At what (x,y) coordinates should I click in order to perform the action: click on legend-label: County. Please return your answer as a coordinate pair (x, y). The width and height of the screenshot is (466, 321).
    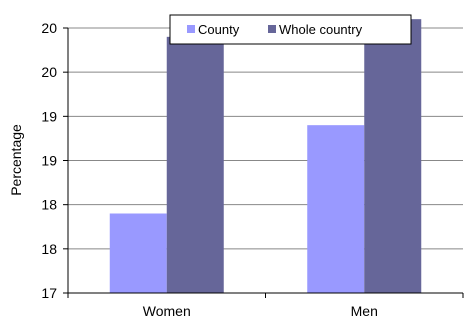
    Looking at the image, I should click on (219, 29).